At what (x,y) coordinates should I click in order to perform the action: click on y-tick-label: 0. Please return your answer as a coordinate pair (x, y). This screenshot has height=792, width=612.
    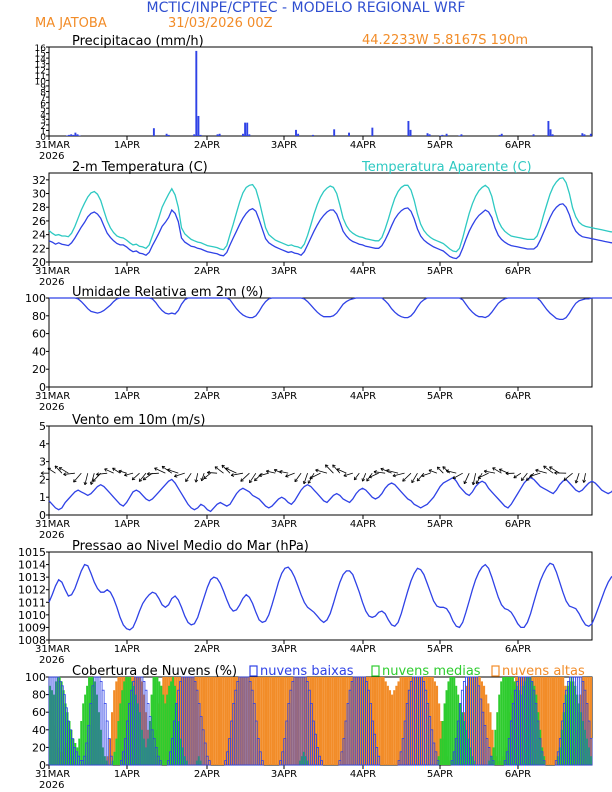
    Looking at the image, I should click on (42, 765).